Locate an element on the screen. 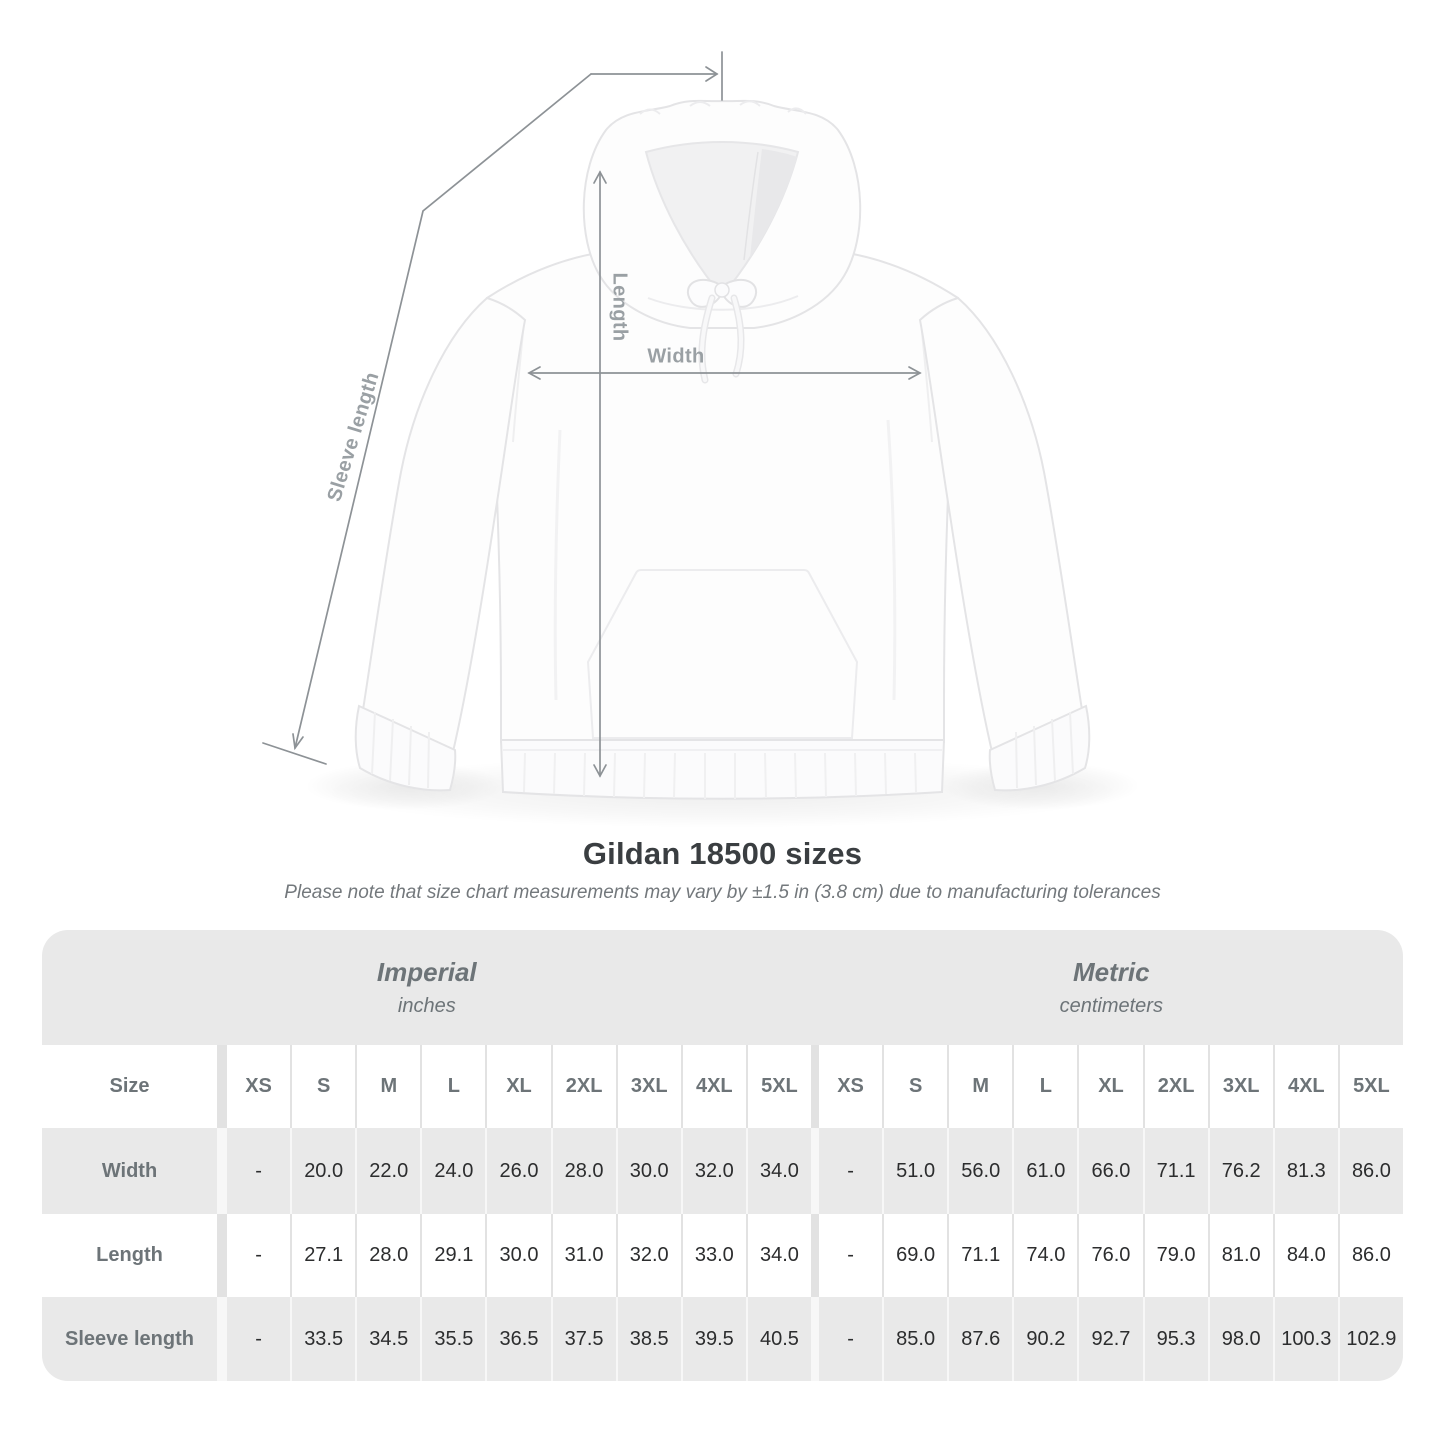 The image size is (1445, 1445). value-cell: 98.0 is located at coordinates (1241, 1339).